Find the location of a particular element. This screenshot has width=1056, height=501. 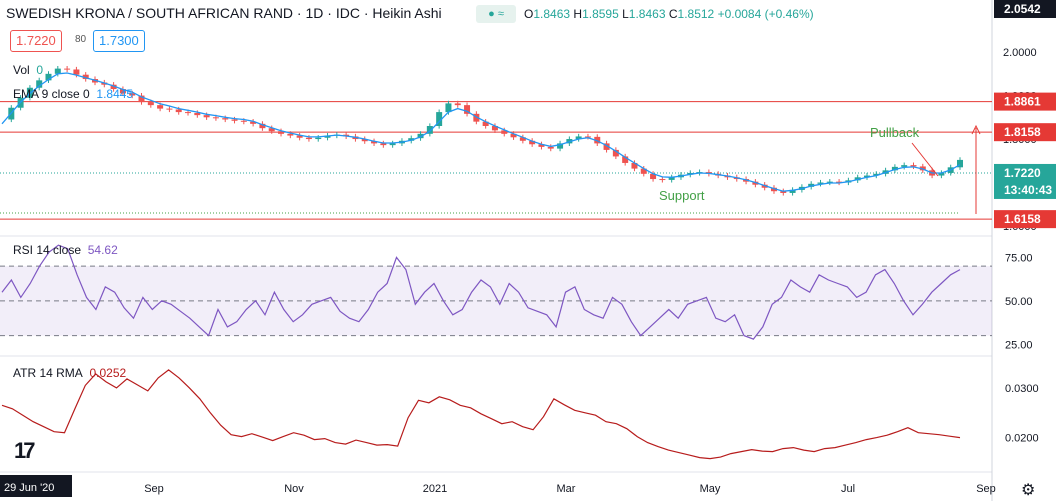

rsi-tick-label: 50.00 is located at coordinates (1019, 302).